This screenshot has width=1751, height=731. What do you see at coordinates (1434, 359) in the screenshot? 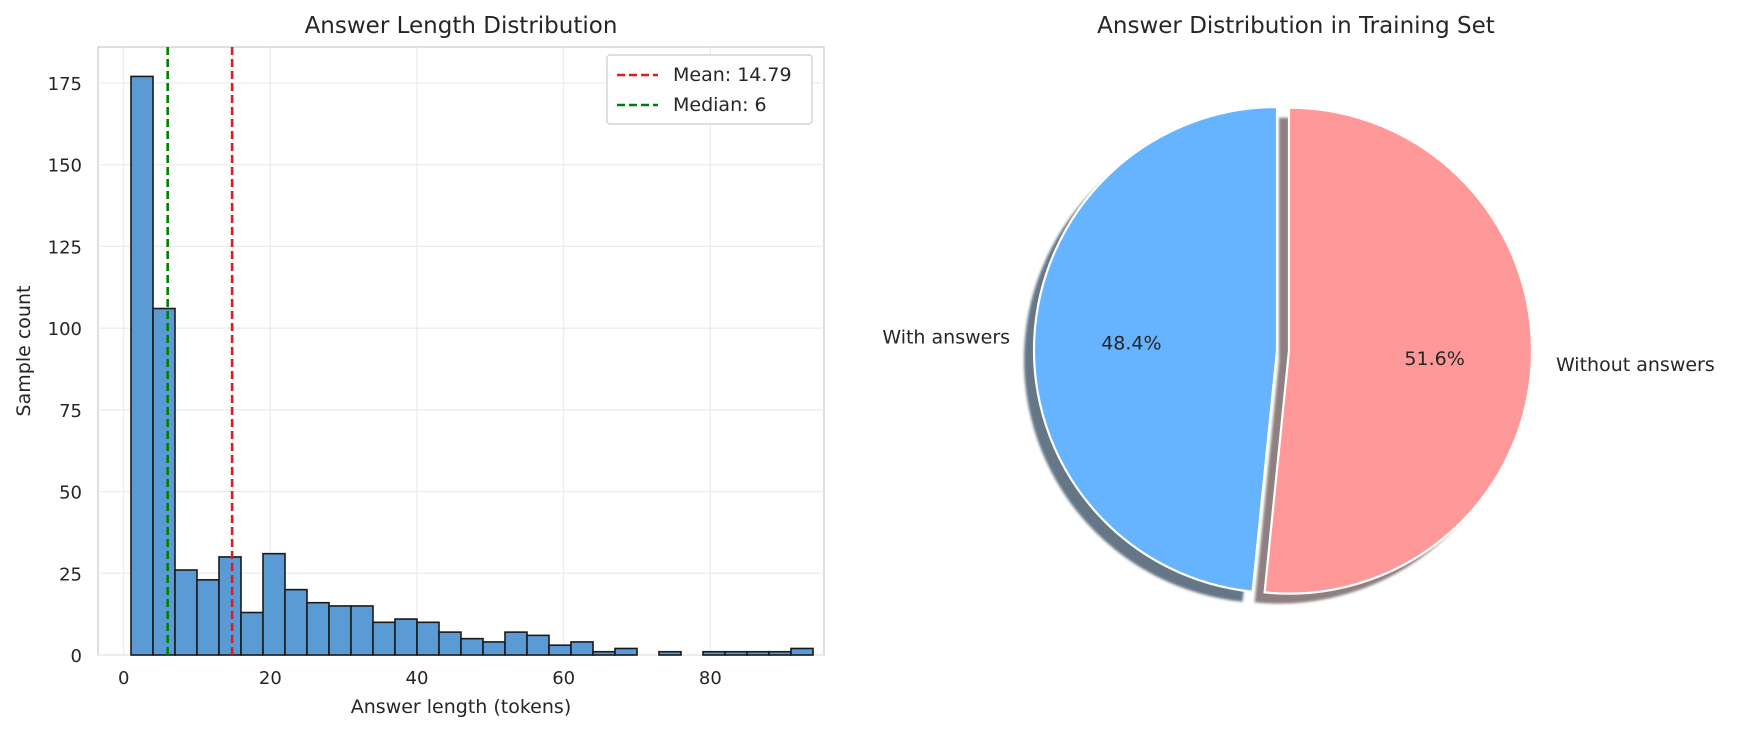
I see `pie-percent-label: 51.6%` at bounding box center [1434, 359].